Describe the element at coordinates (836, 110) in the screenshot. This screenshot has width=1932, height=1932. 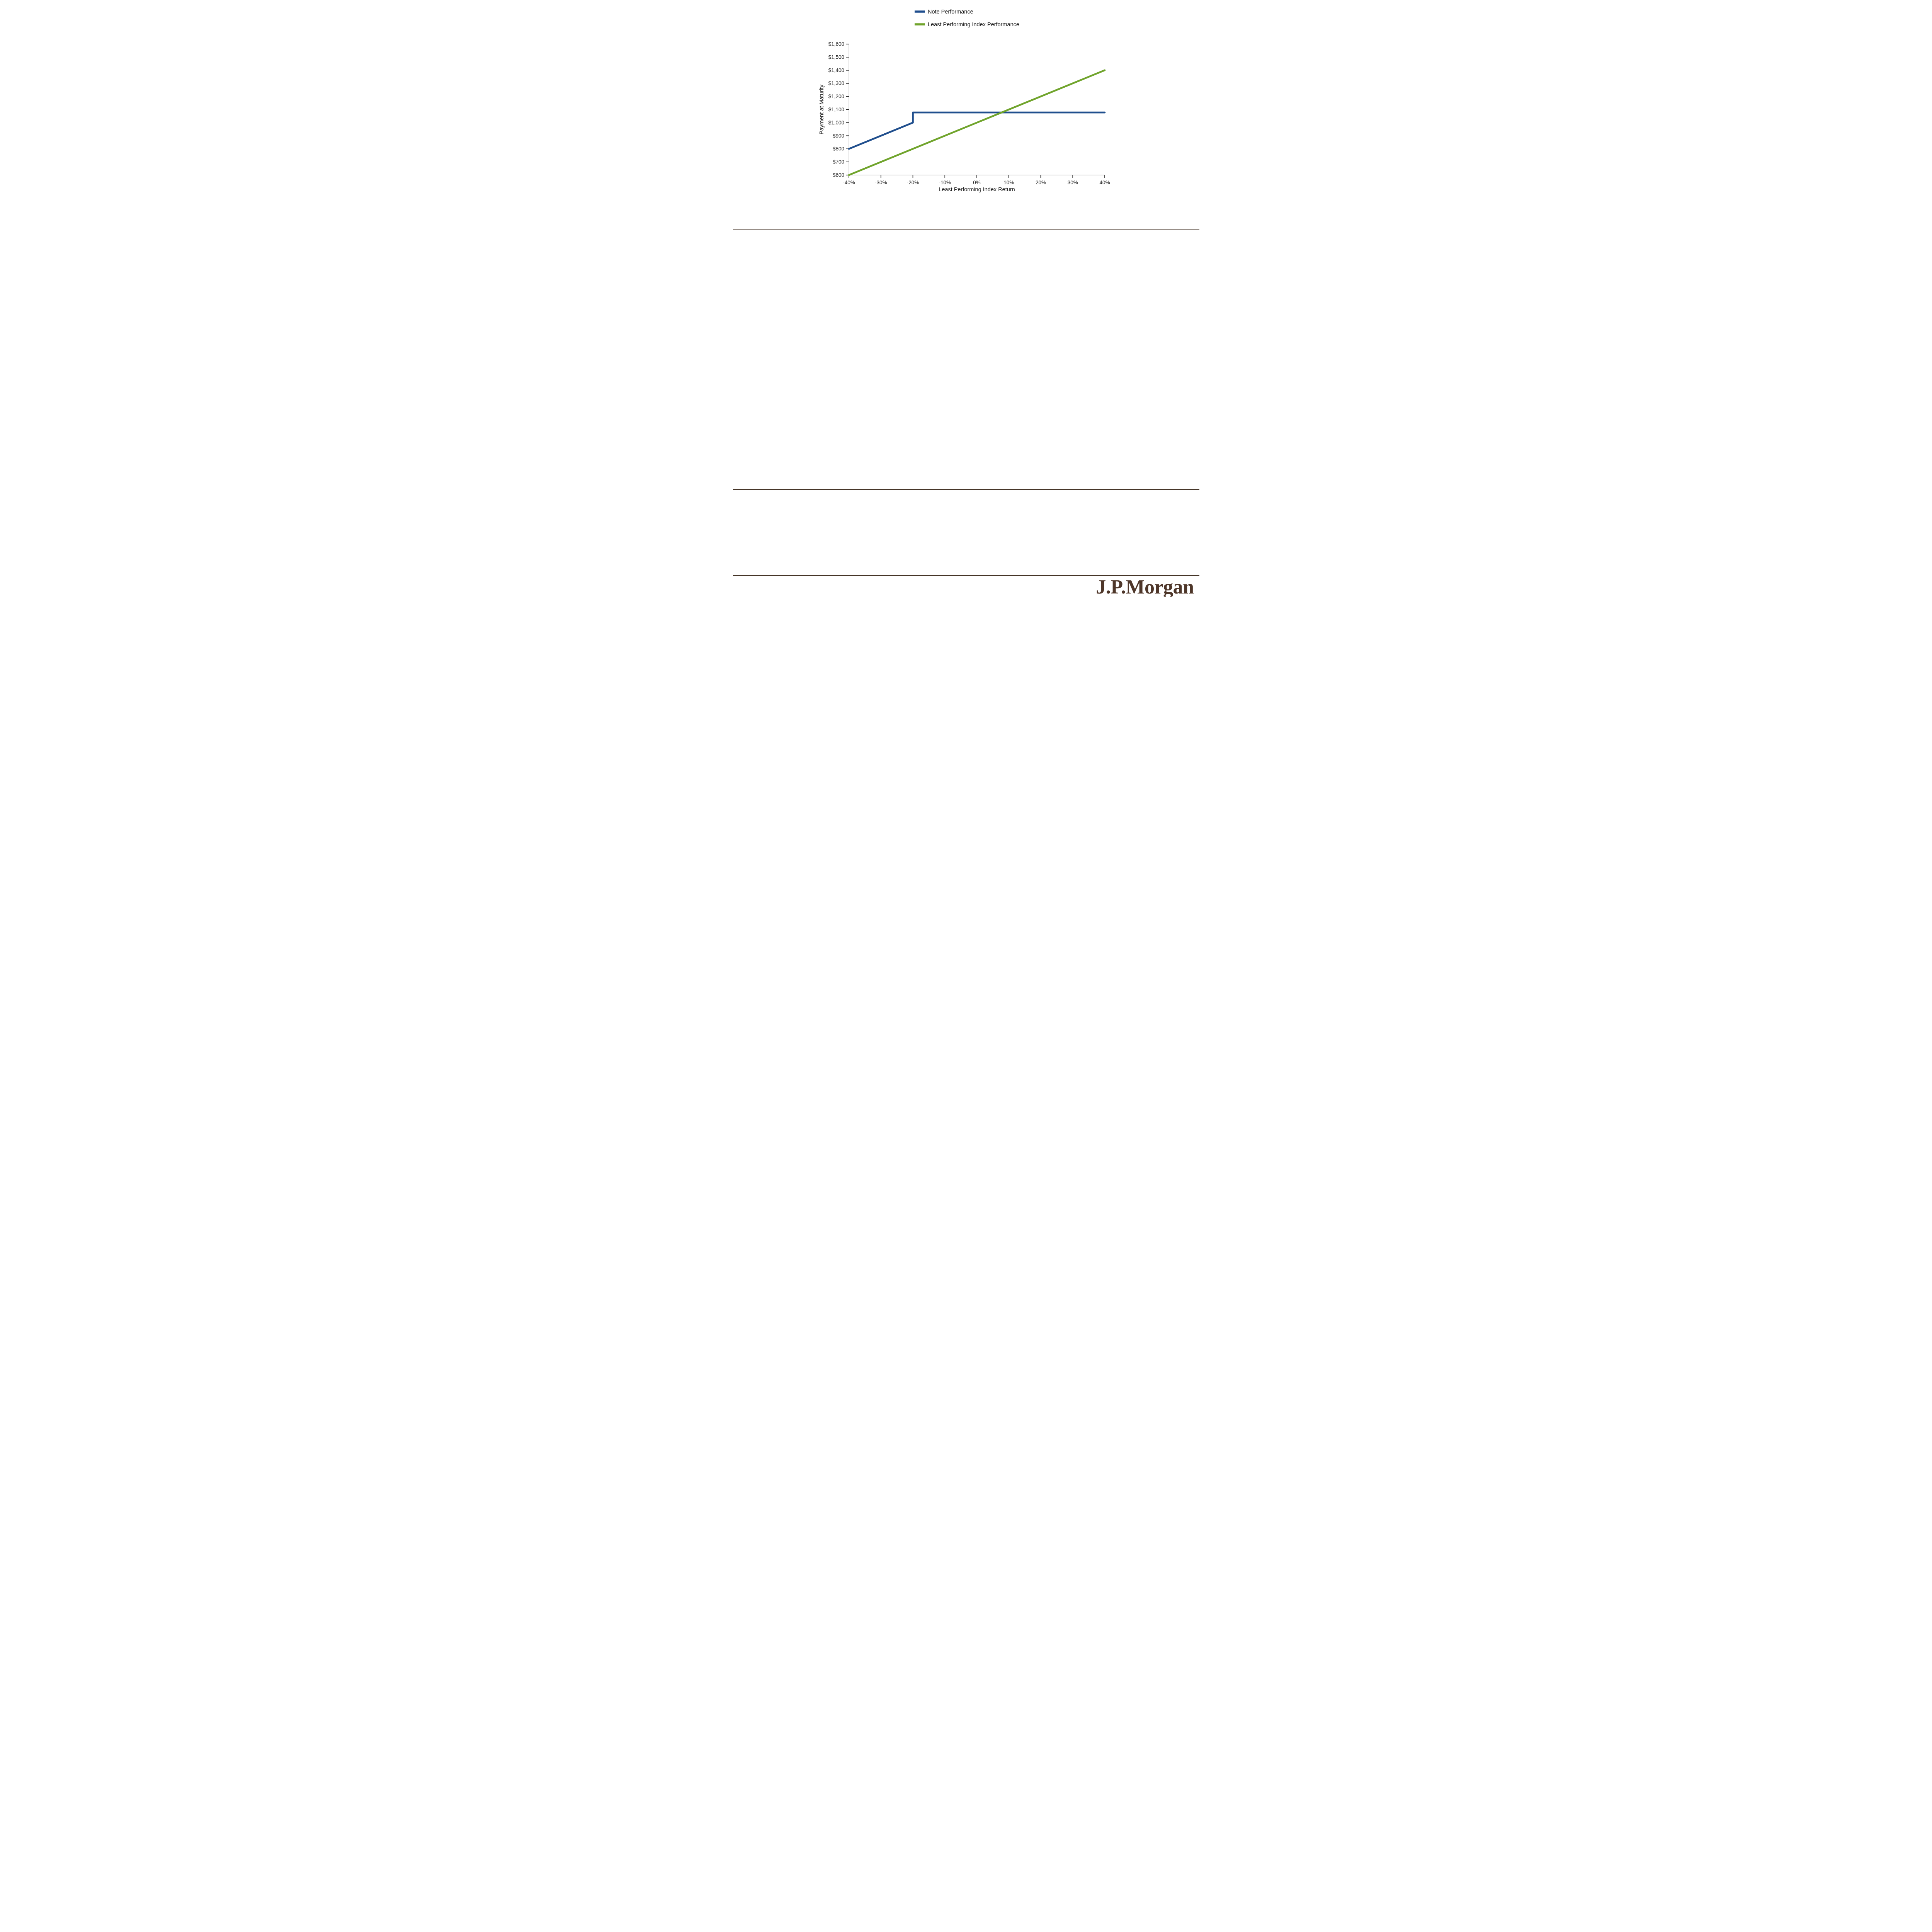
I see `y-tick-label: $1,100` at that location.